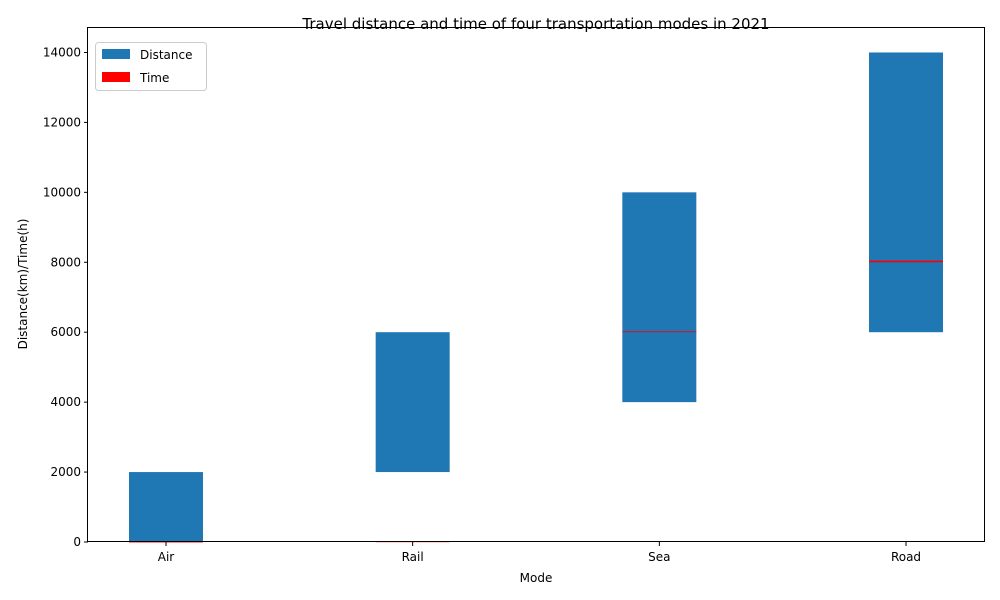 This screenshot has height=600, width=1000. Describe the element at coordinates (65, 262) in the screenshot. I see `y-tick-label: 8000` at that location.